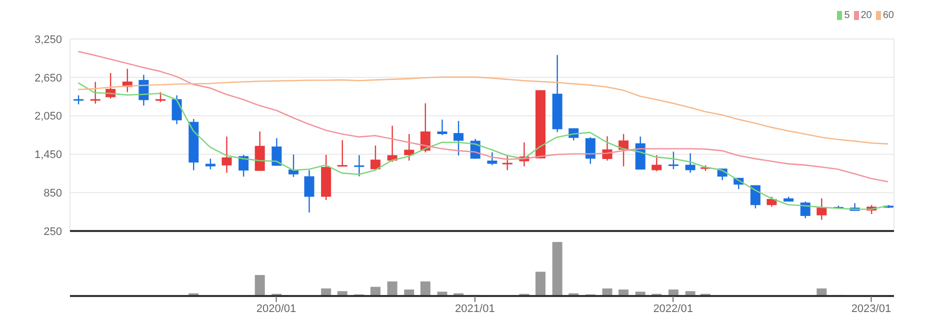  What do you see at coordinates (53, 194) in the screenshot?
I see `y-tick-label: 850` at bounding box center [53, 194].